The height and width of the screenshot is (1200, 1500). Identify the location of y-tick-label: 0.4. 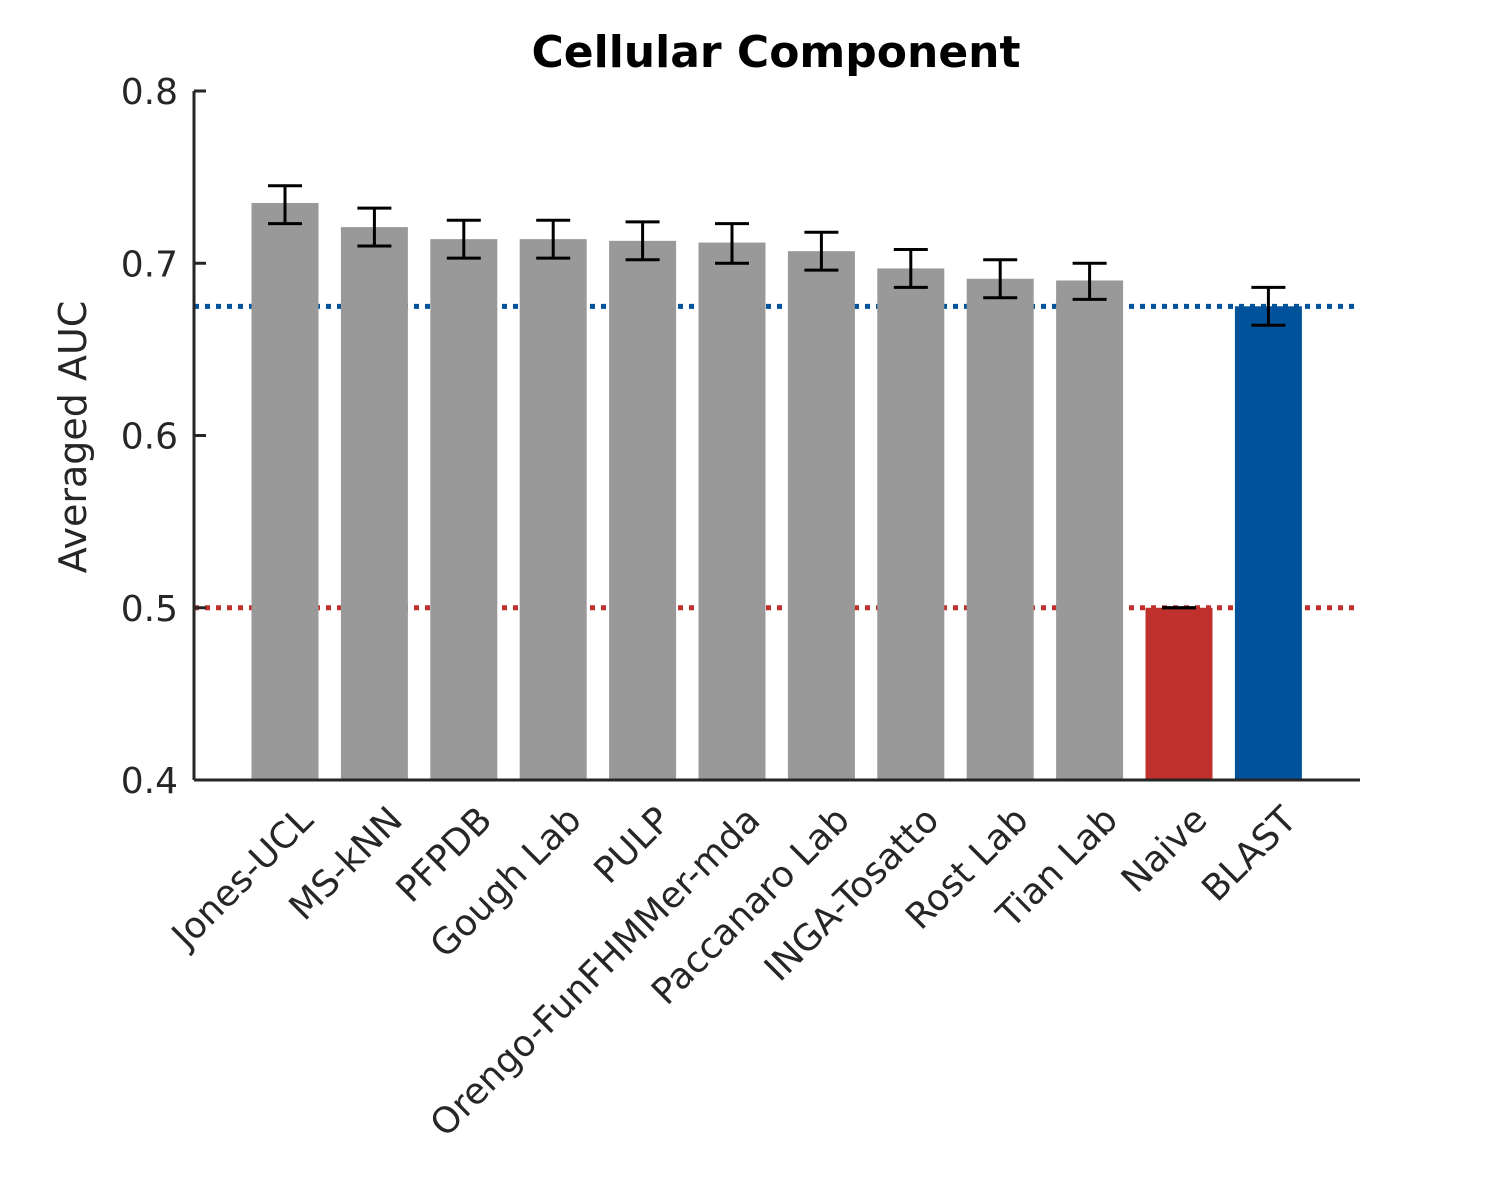
(149, 781).